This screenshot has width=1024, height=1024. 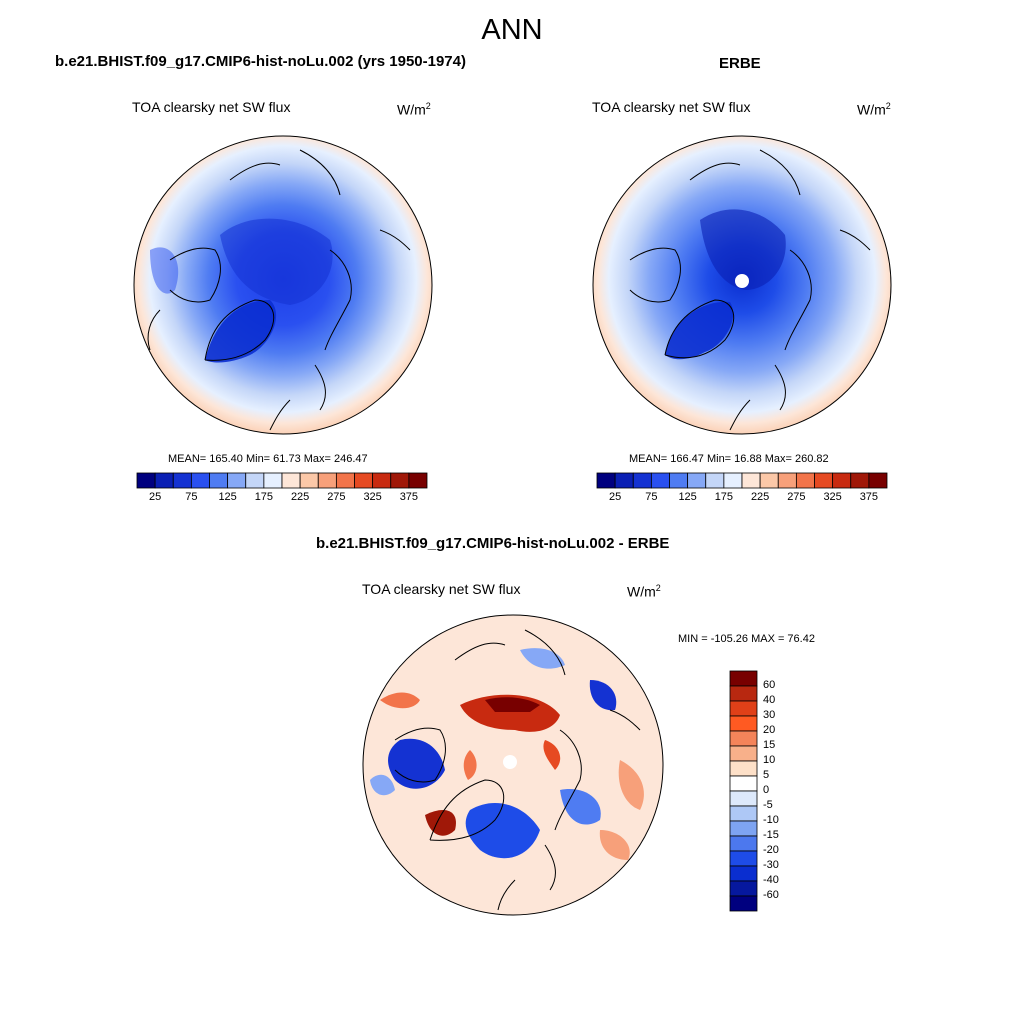 What do you see at coordinates (729, 459) in the screenshot?
I see `panel2-stats: MEAN= 166.47 Min= 16.88 Max= 260.82` at bounding box center [729, 459].